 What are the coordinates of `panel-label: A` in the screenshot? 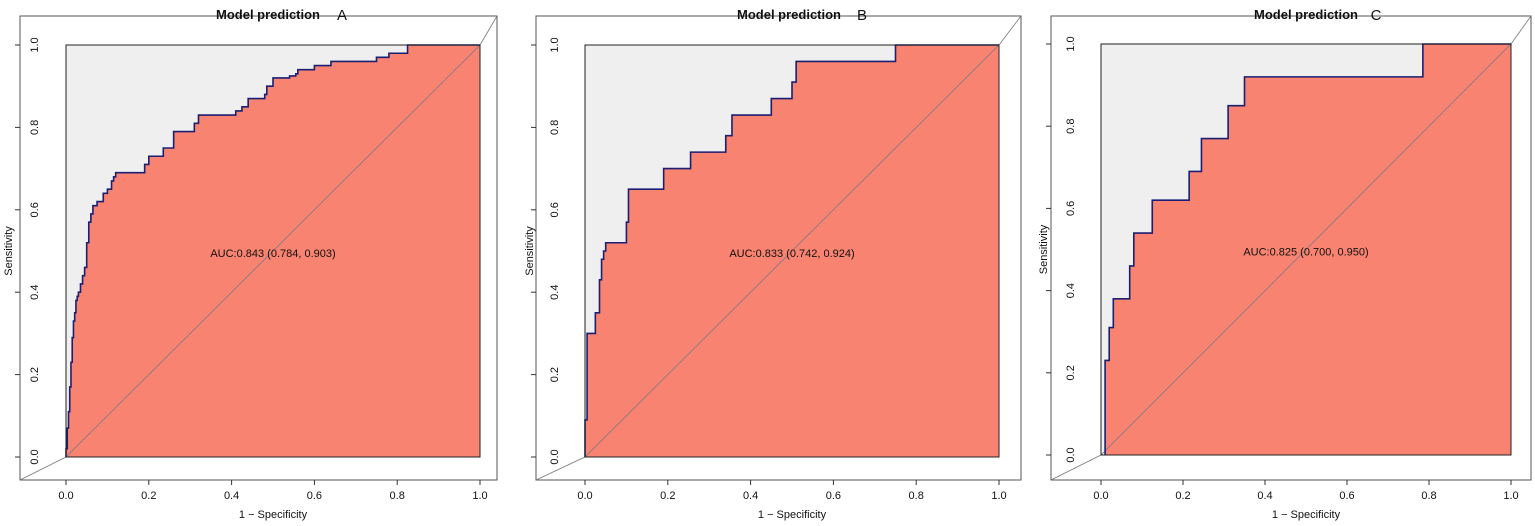 It's located at (342, 15).